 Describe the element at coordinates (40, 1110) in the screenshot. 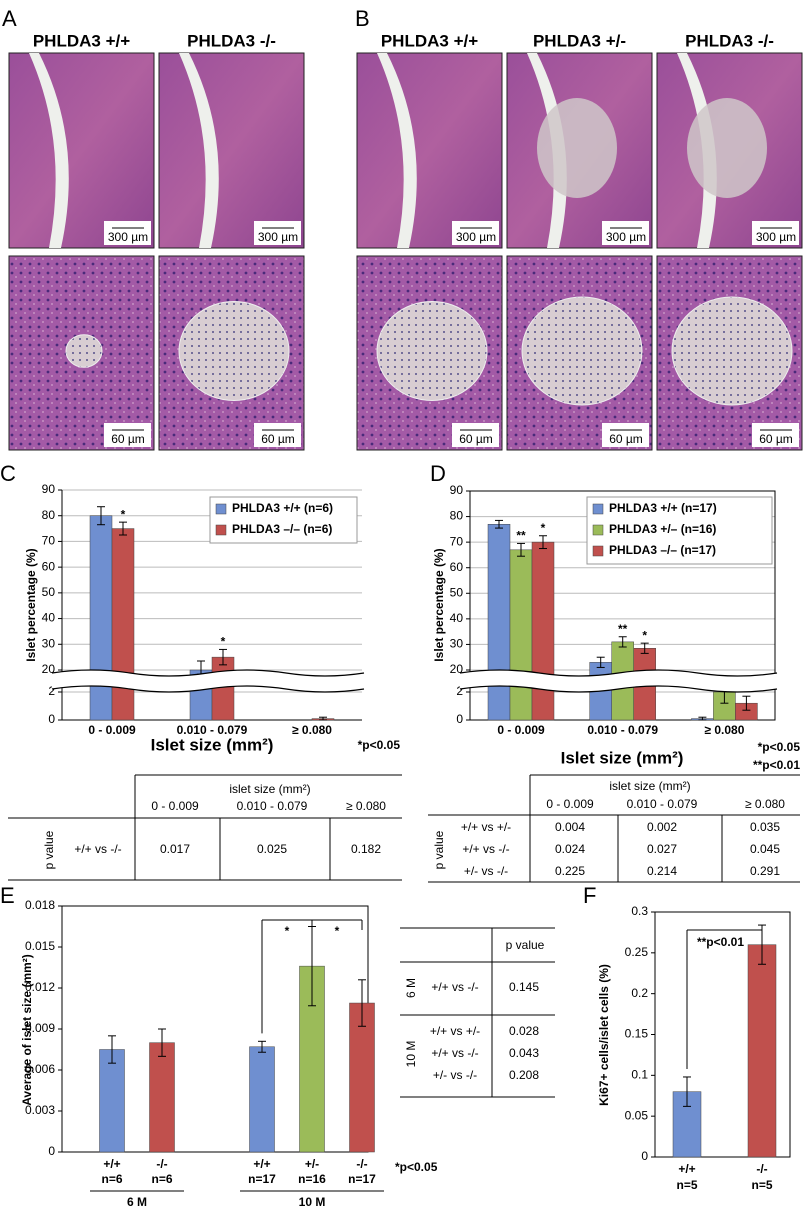

I see `y-tick-label: 0.003` at that location.